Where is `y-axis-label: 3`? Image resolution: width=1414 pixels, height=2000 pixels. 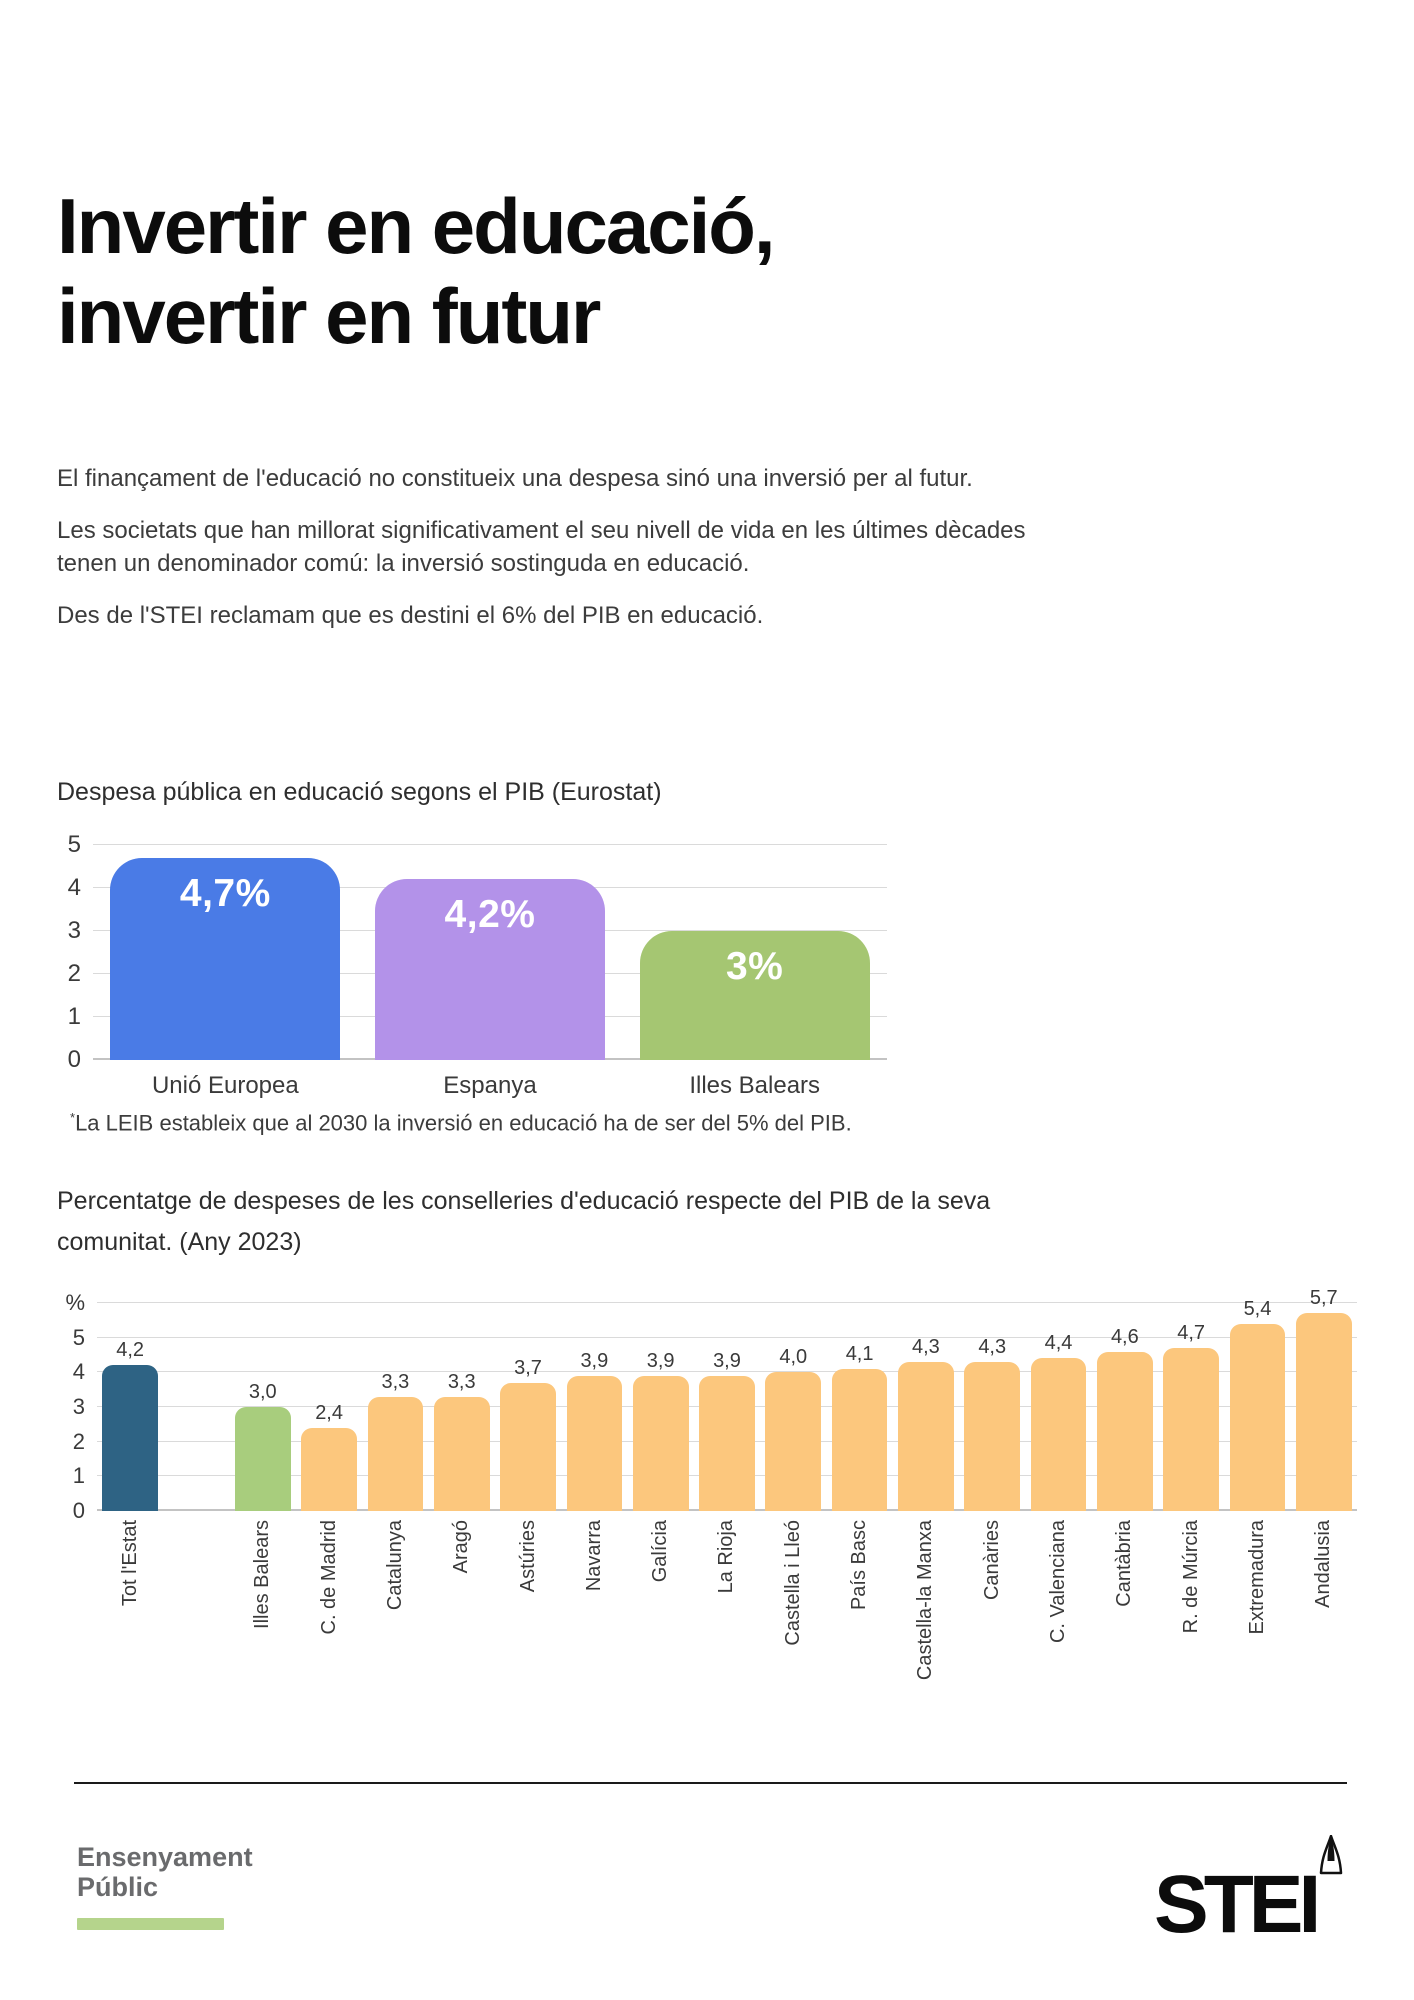 y-axis-label: 3 is located at coordinates (78, 1406).